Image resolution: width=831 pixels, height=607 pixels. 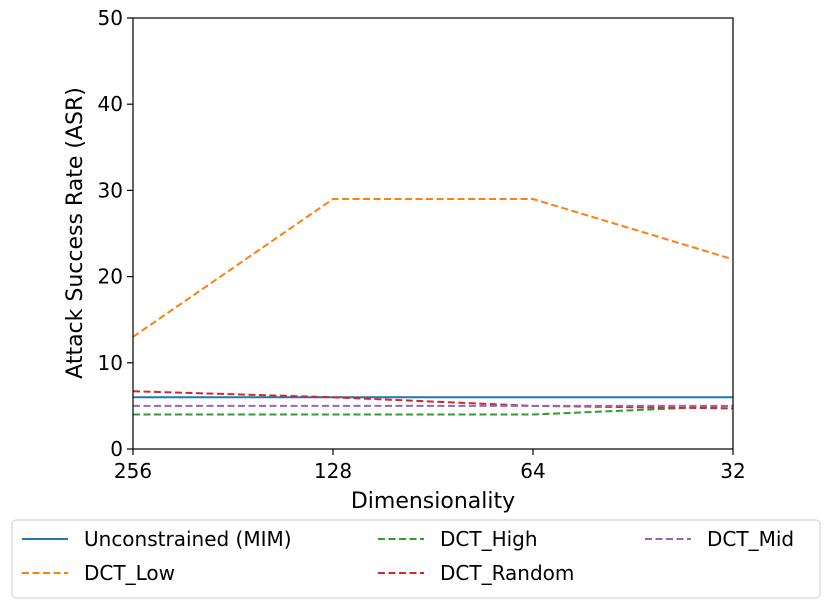 I want to click on y-axis-label: Attack Success Rate (ASR), so click(x=75, y=233).